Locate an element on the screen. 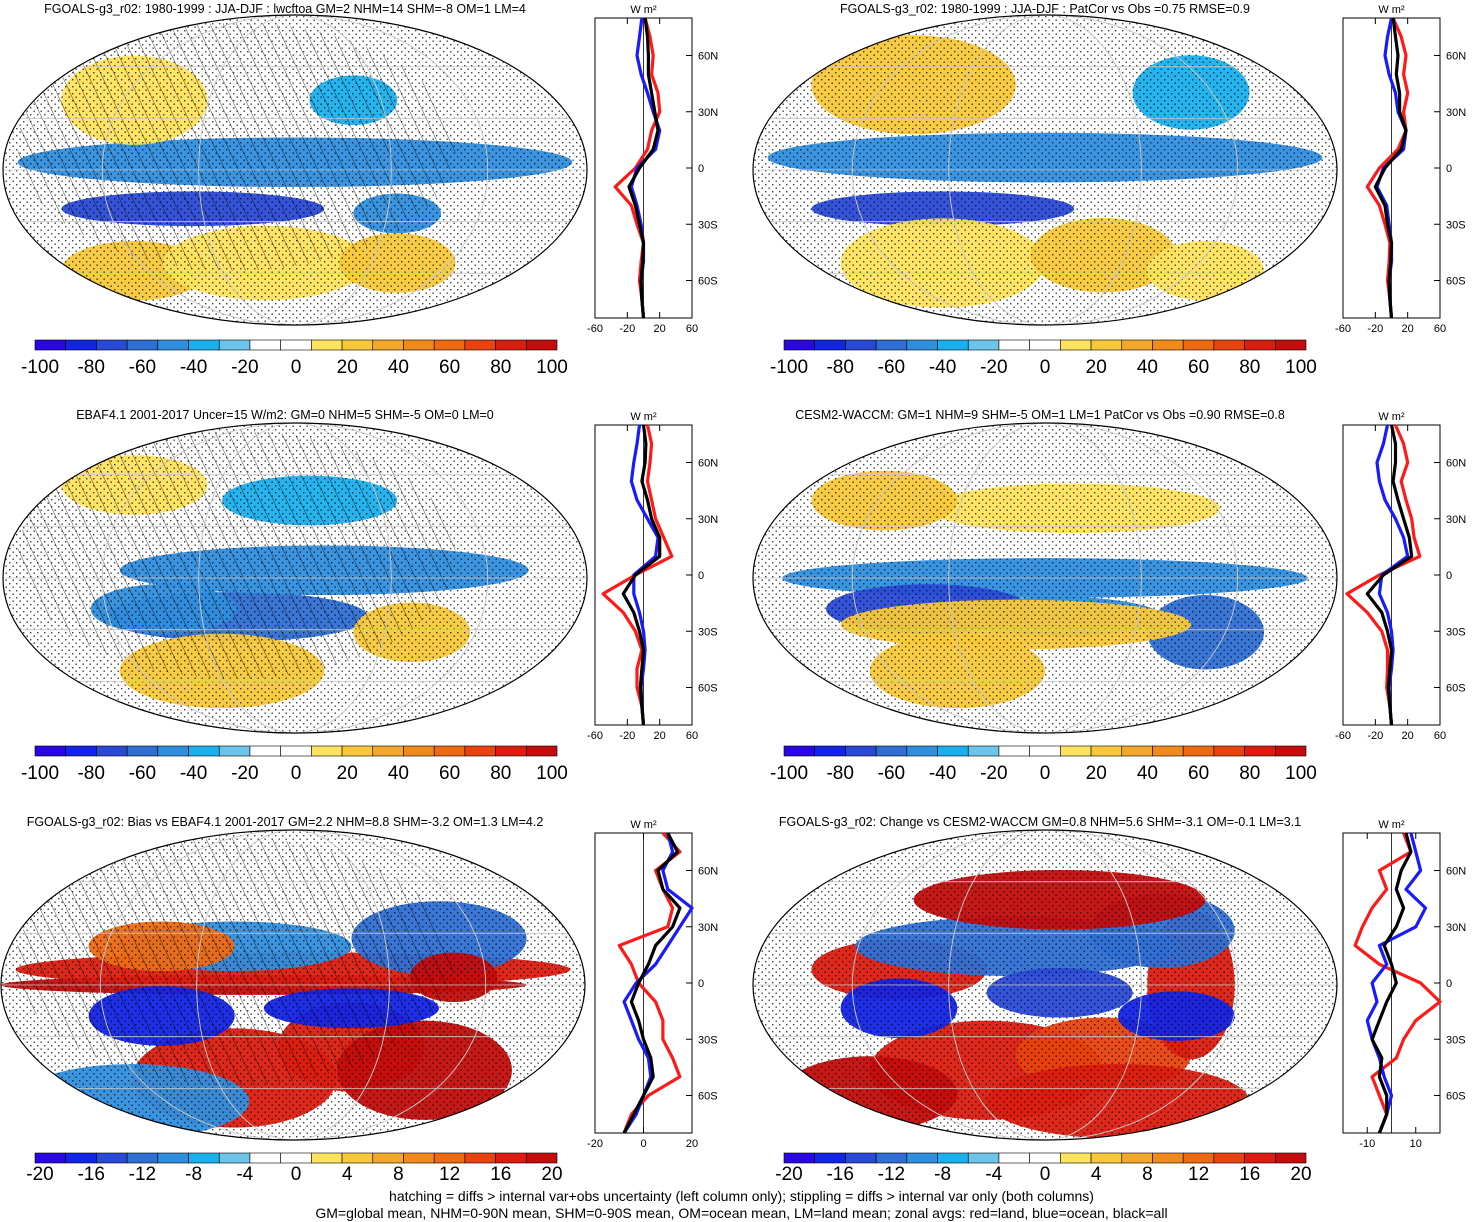 Image resolution: width=1483 pixels, height=1222 pixels. y-tick-label: 30N is located at coordinates (708, 520).